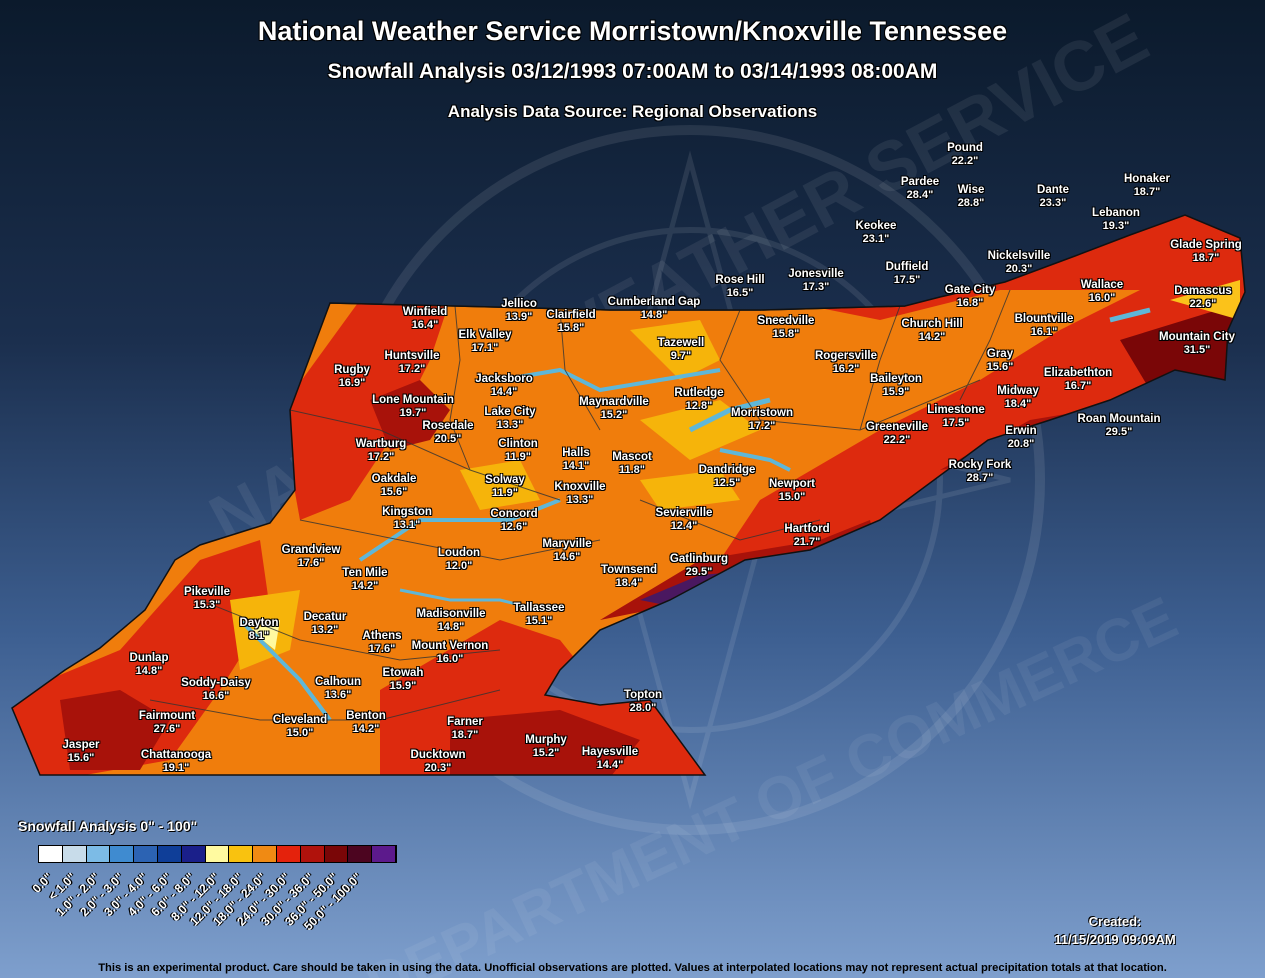 The image size is (1265, 978). Describe the element at coordinates (366, 729) in the screenshot. I see `station-value: 14.2"` at that location.